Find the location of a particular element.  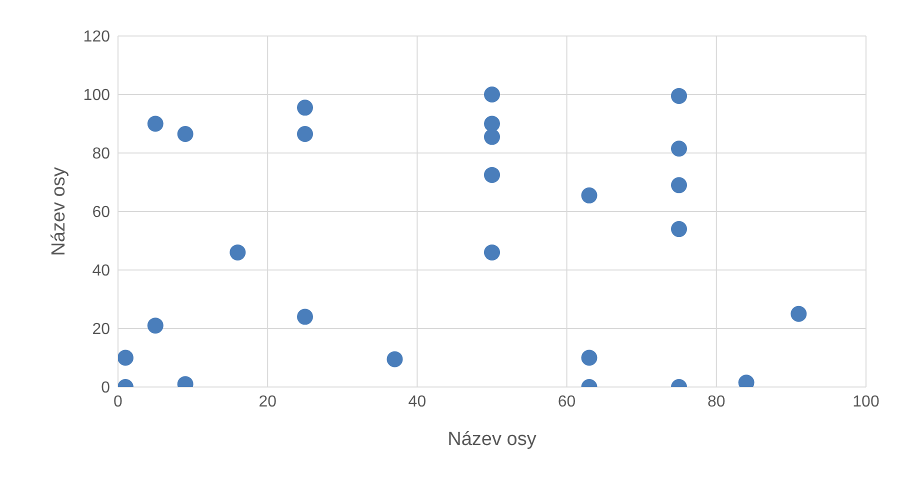

y-tick-label: 60 is located at coordinates (101, 213).